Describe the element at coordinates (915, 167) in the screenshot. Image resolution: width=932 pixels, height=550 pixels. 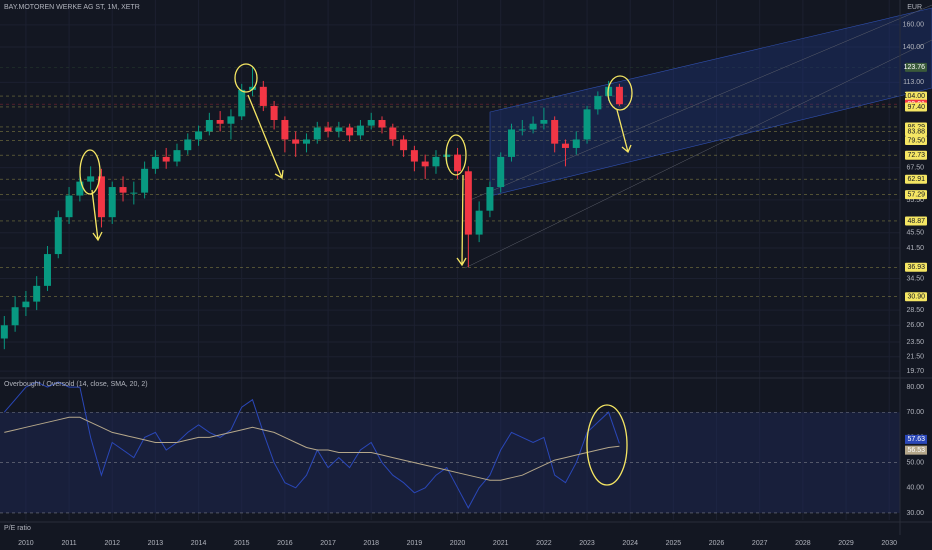
I see `y-tick-label: 67.50` at that location.